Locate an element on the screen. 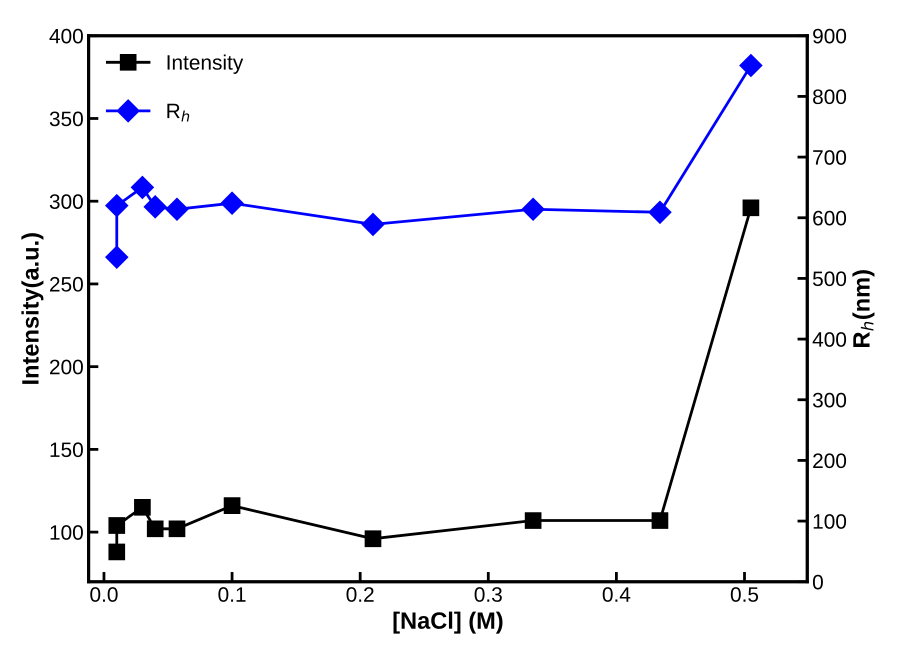  y2-tick-label: 100 is located at coordinates (830, 521).